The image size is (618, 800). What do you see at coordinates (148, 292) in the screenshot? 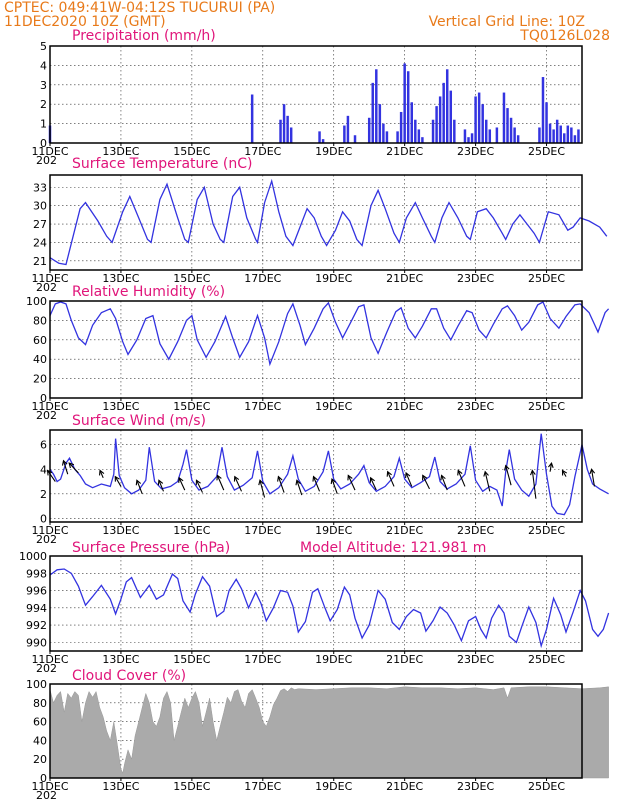
I see `rh-title: Relative Humidity (%)` at bounding box center [148, 292].